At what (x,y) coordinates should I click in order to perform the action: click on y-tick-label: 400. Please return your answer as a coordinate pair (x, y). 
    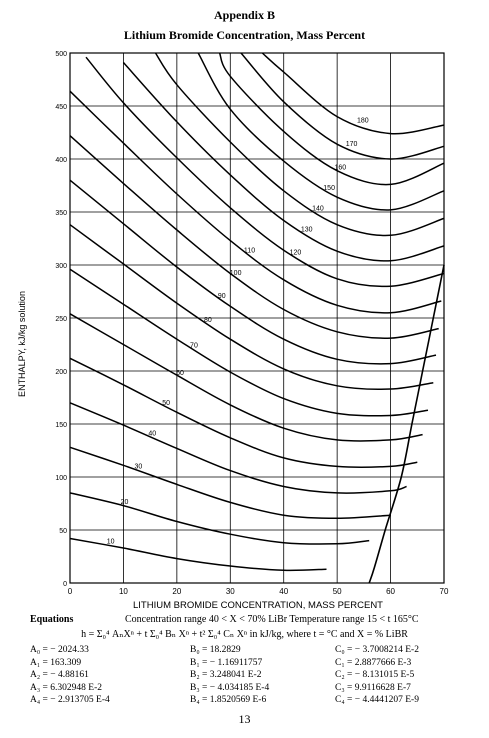
    Looking at the image, I should click on (61, 160).